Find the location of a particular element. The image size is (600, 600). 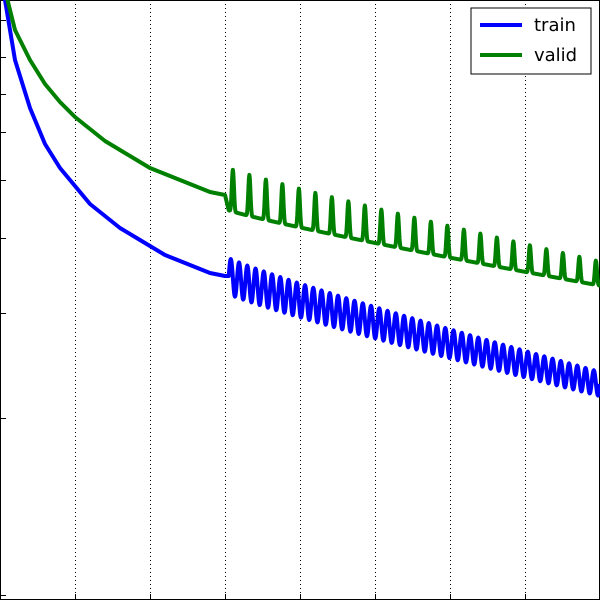

y-ticks is located at coordinates (3, 308).